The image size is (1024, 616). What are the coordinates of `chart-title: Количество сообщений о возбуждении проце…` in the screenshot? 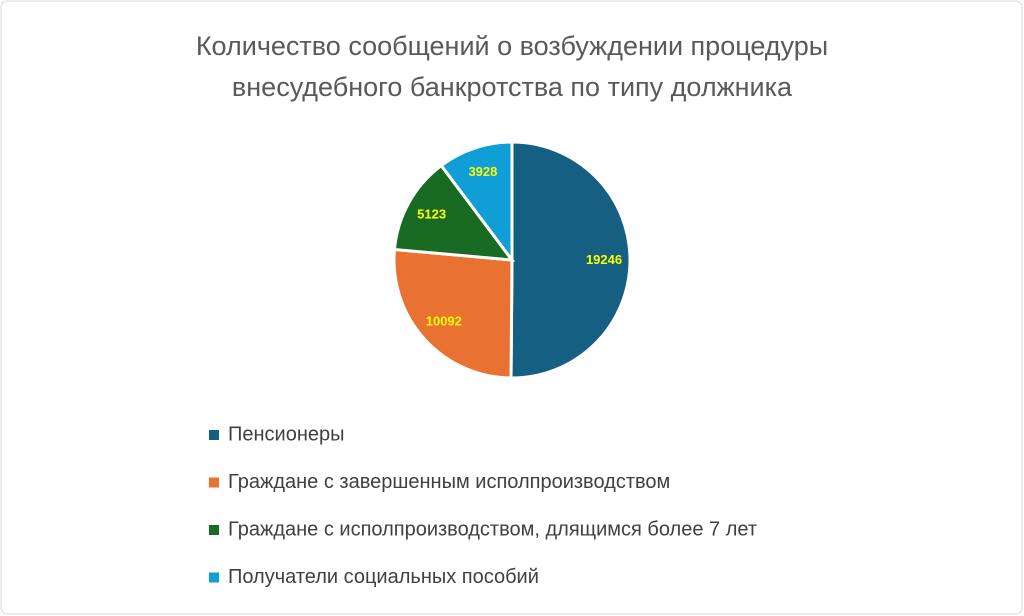 It's located at (512, 46).